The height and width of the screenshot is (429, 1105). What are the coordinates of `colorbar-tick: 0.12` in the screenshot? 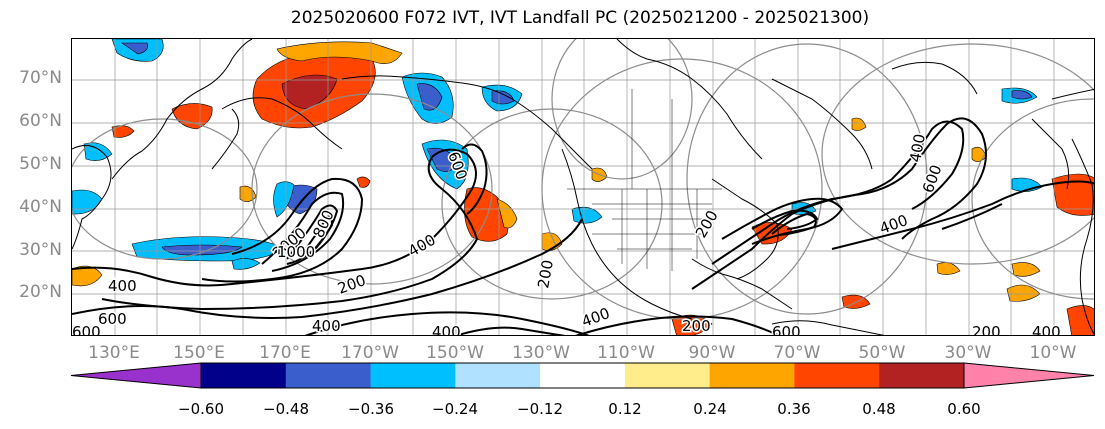 It's located at (625, 409).